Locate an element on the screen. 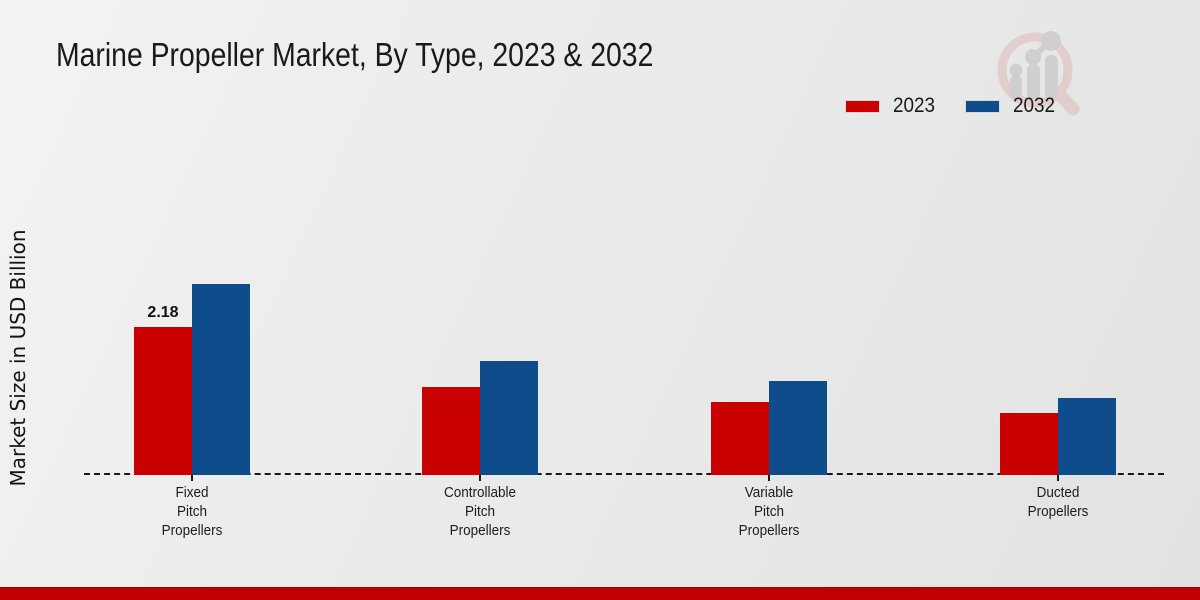 The image size is (1200, 600). category-label-controllable-pitch-propellers: Controllable Pitch Propellers is located at coordinates (480, 511).